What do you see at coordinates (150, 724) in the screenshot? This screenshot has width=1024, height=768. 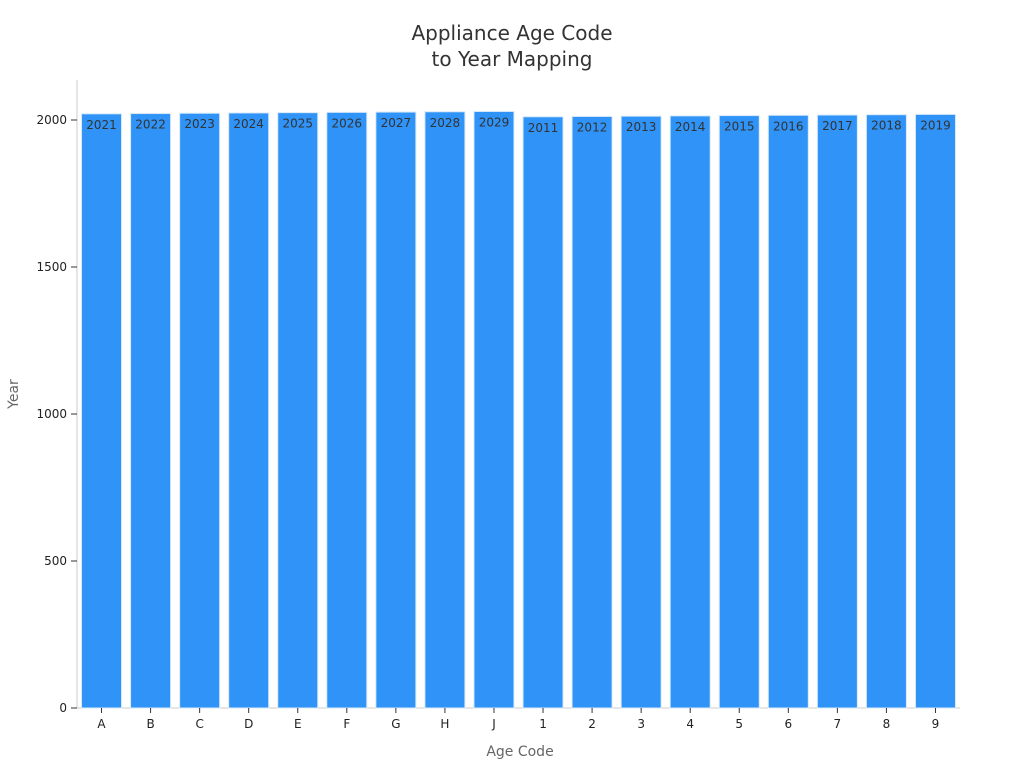 I see `x-tick-label-B: B` at bounding box center [150, 724].